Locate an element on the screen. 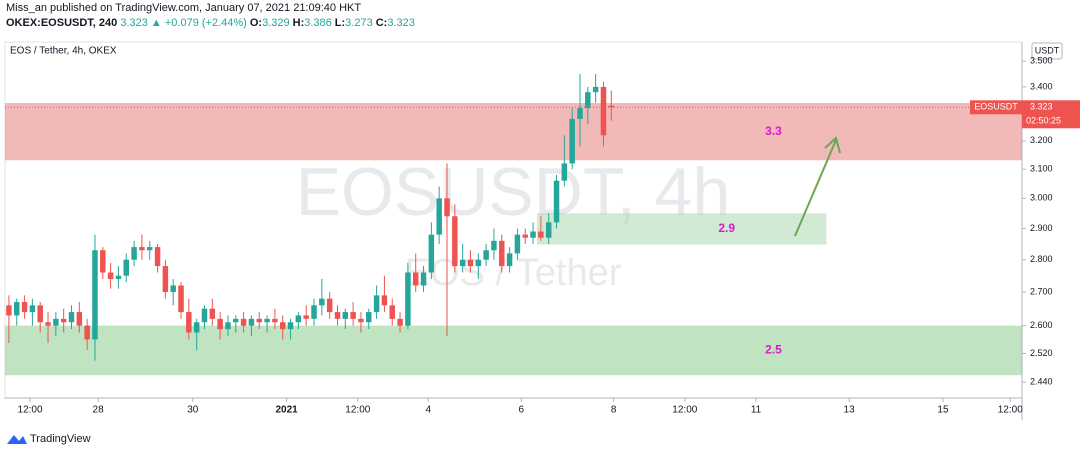 This screenshot has width=1080, height=454. zone-label: 3.3 is located at coordinates (773, 131).